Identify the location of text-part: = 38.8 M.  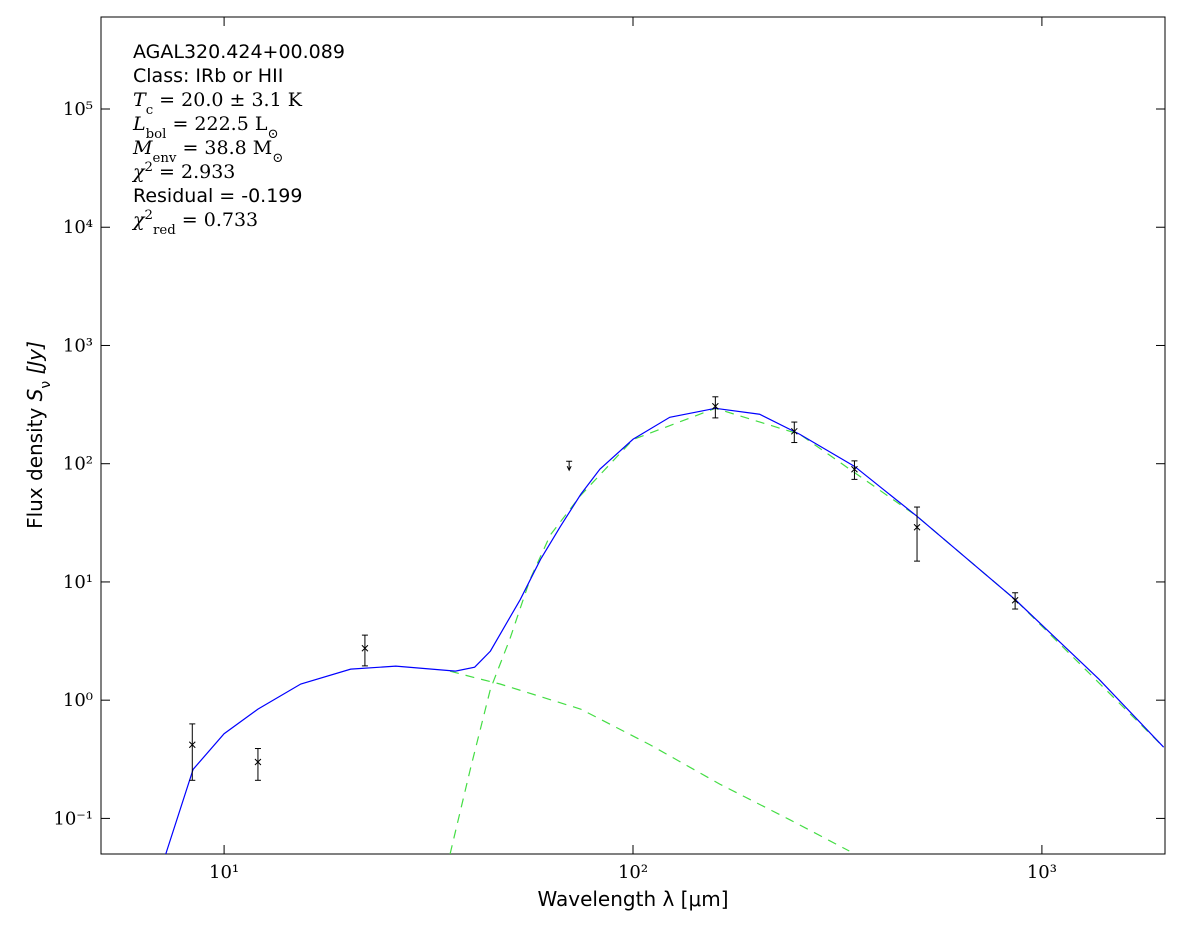
(224, 148).